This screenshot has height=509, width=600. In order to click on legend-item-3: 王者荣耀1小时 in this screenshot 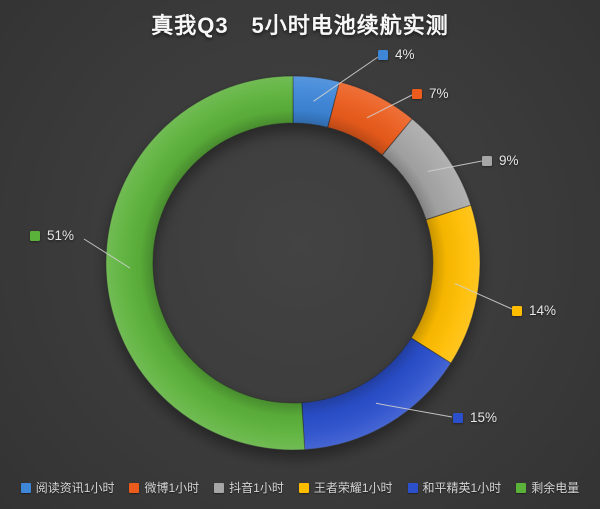, I will do `click(345, 488)`.